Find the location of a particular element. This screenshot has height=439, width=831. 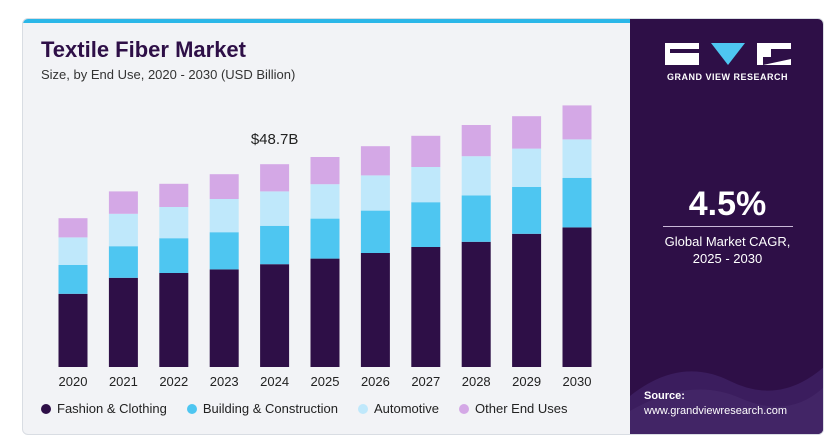

legend-item-building: Building & Construction is located at coordinates (262, 408).